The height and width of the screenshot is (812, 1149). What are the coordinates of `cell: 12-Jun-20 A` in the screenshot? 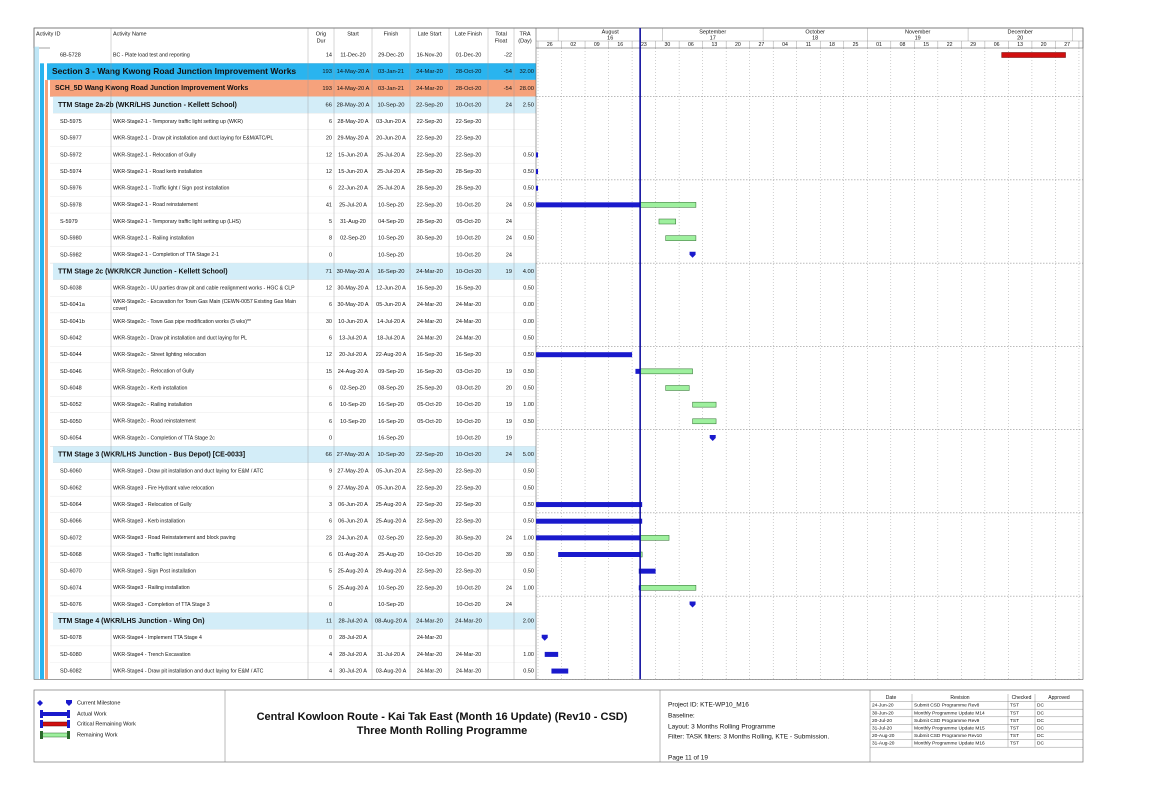 It's located at (391, 289).